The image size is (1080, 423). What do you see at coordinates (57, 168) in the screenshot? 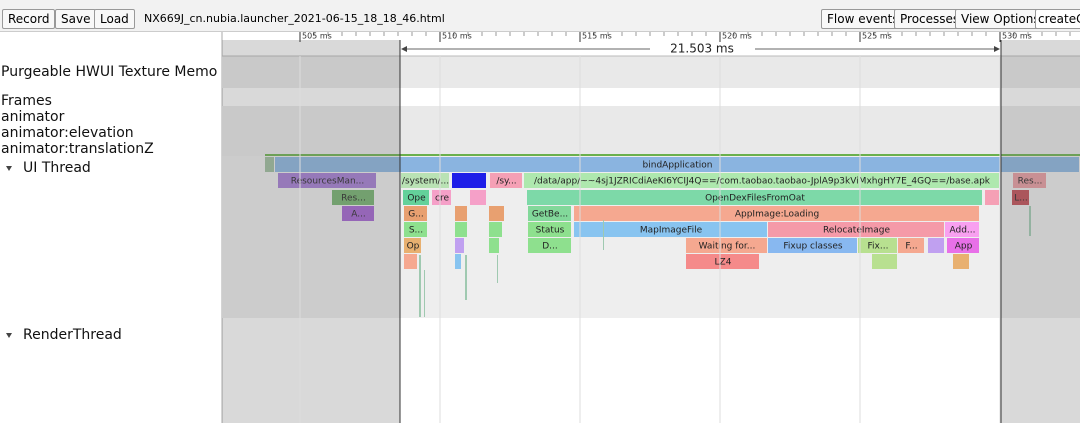
I see `track-label: UI Thread` at bounding box center [57, 168].